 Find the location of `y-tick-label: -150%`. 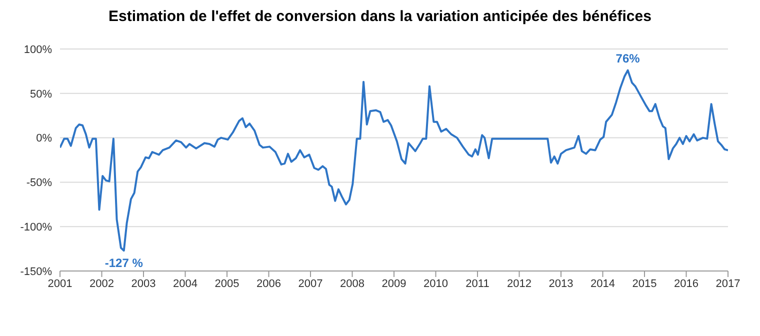

y-tick-label: -150% is located at coordinates (36, 272).